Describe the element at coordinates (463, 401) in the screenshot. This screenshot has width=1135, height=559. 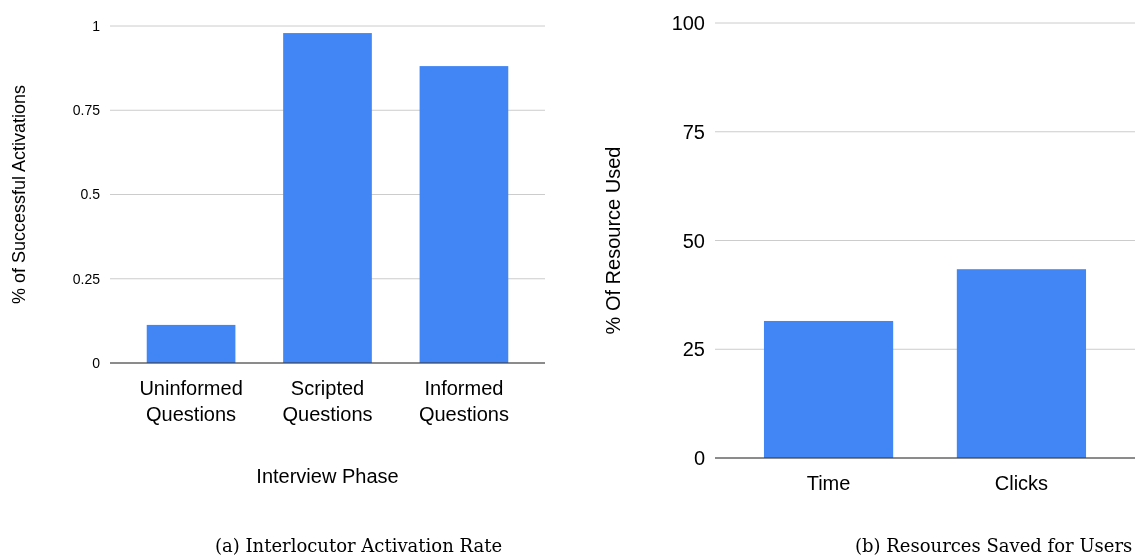
I see `x-tick-label: Informed Questions` at that location.